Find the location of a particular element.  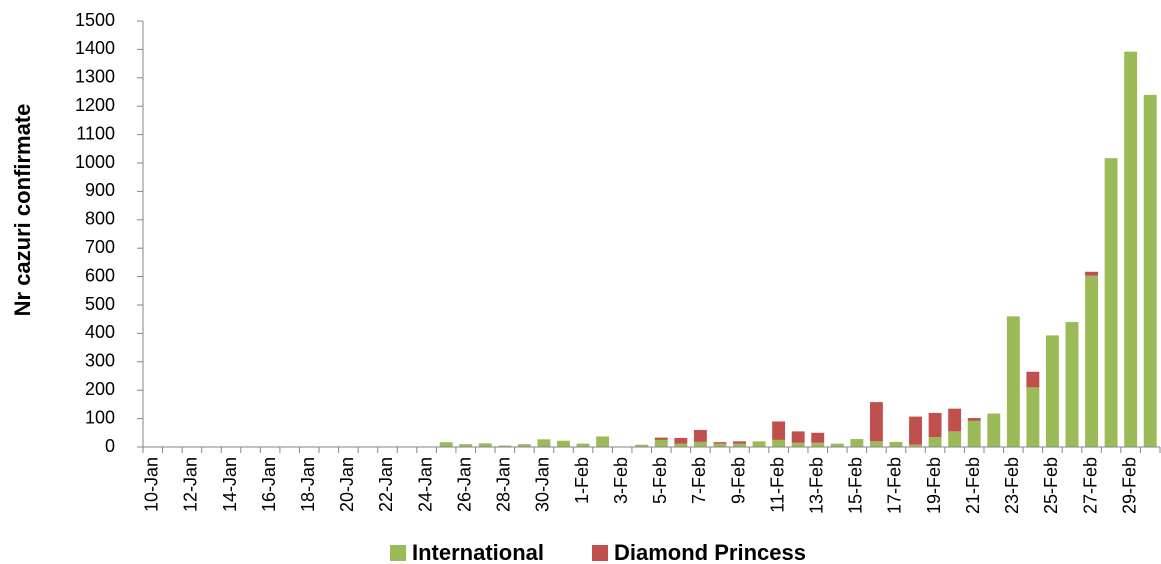

x-tick-label: 30-Jan is located at coordinates (543, 484).